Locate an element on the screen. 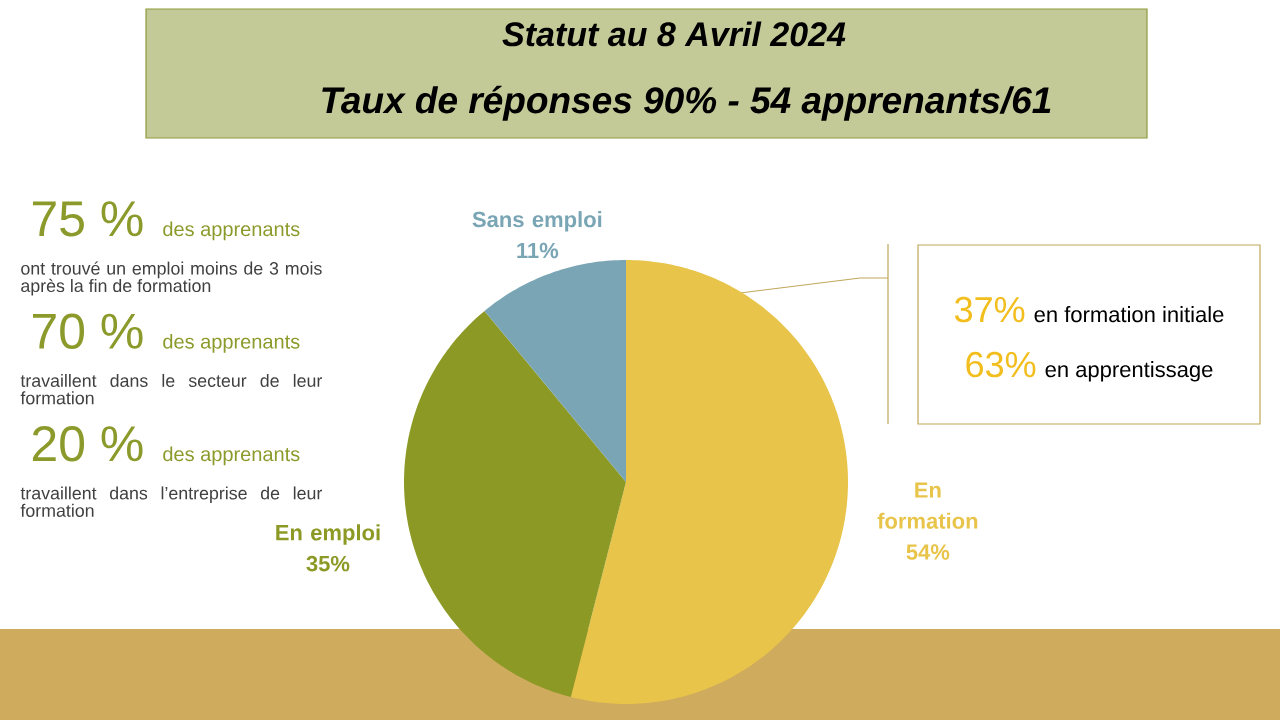 The image size is (1280, 720). data-label: 35% is located at coordinates (328, 563).